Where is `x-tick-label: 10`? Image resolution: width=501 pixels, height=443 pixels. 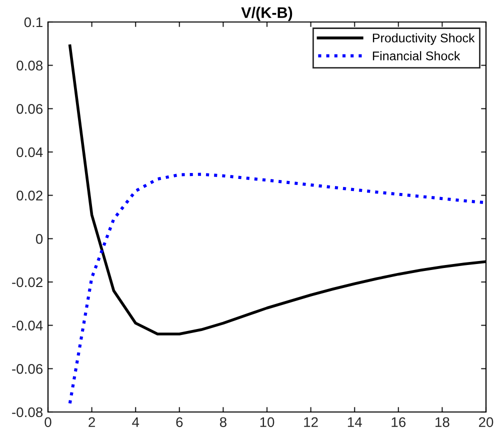
x-tick-label: 10 is located at coordinates (267, 422).